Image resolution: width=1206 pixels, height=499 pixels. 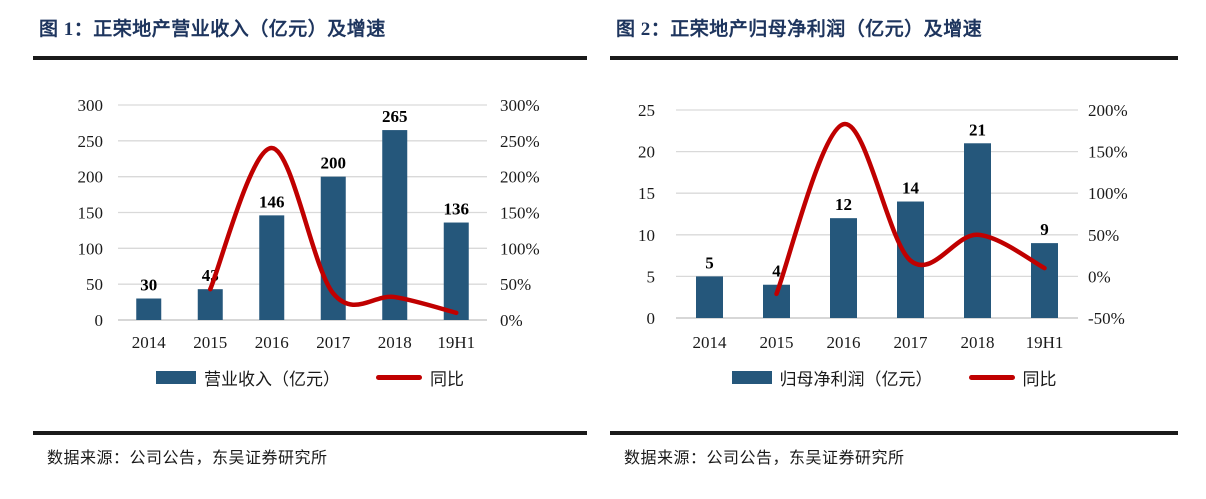 I want to click on bar-value-label: 12, so click(x=843, y=204).